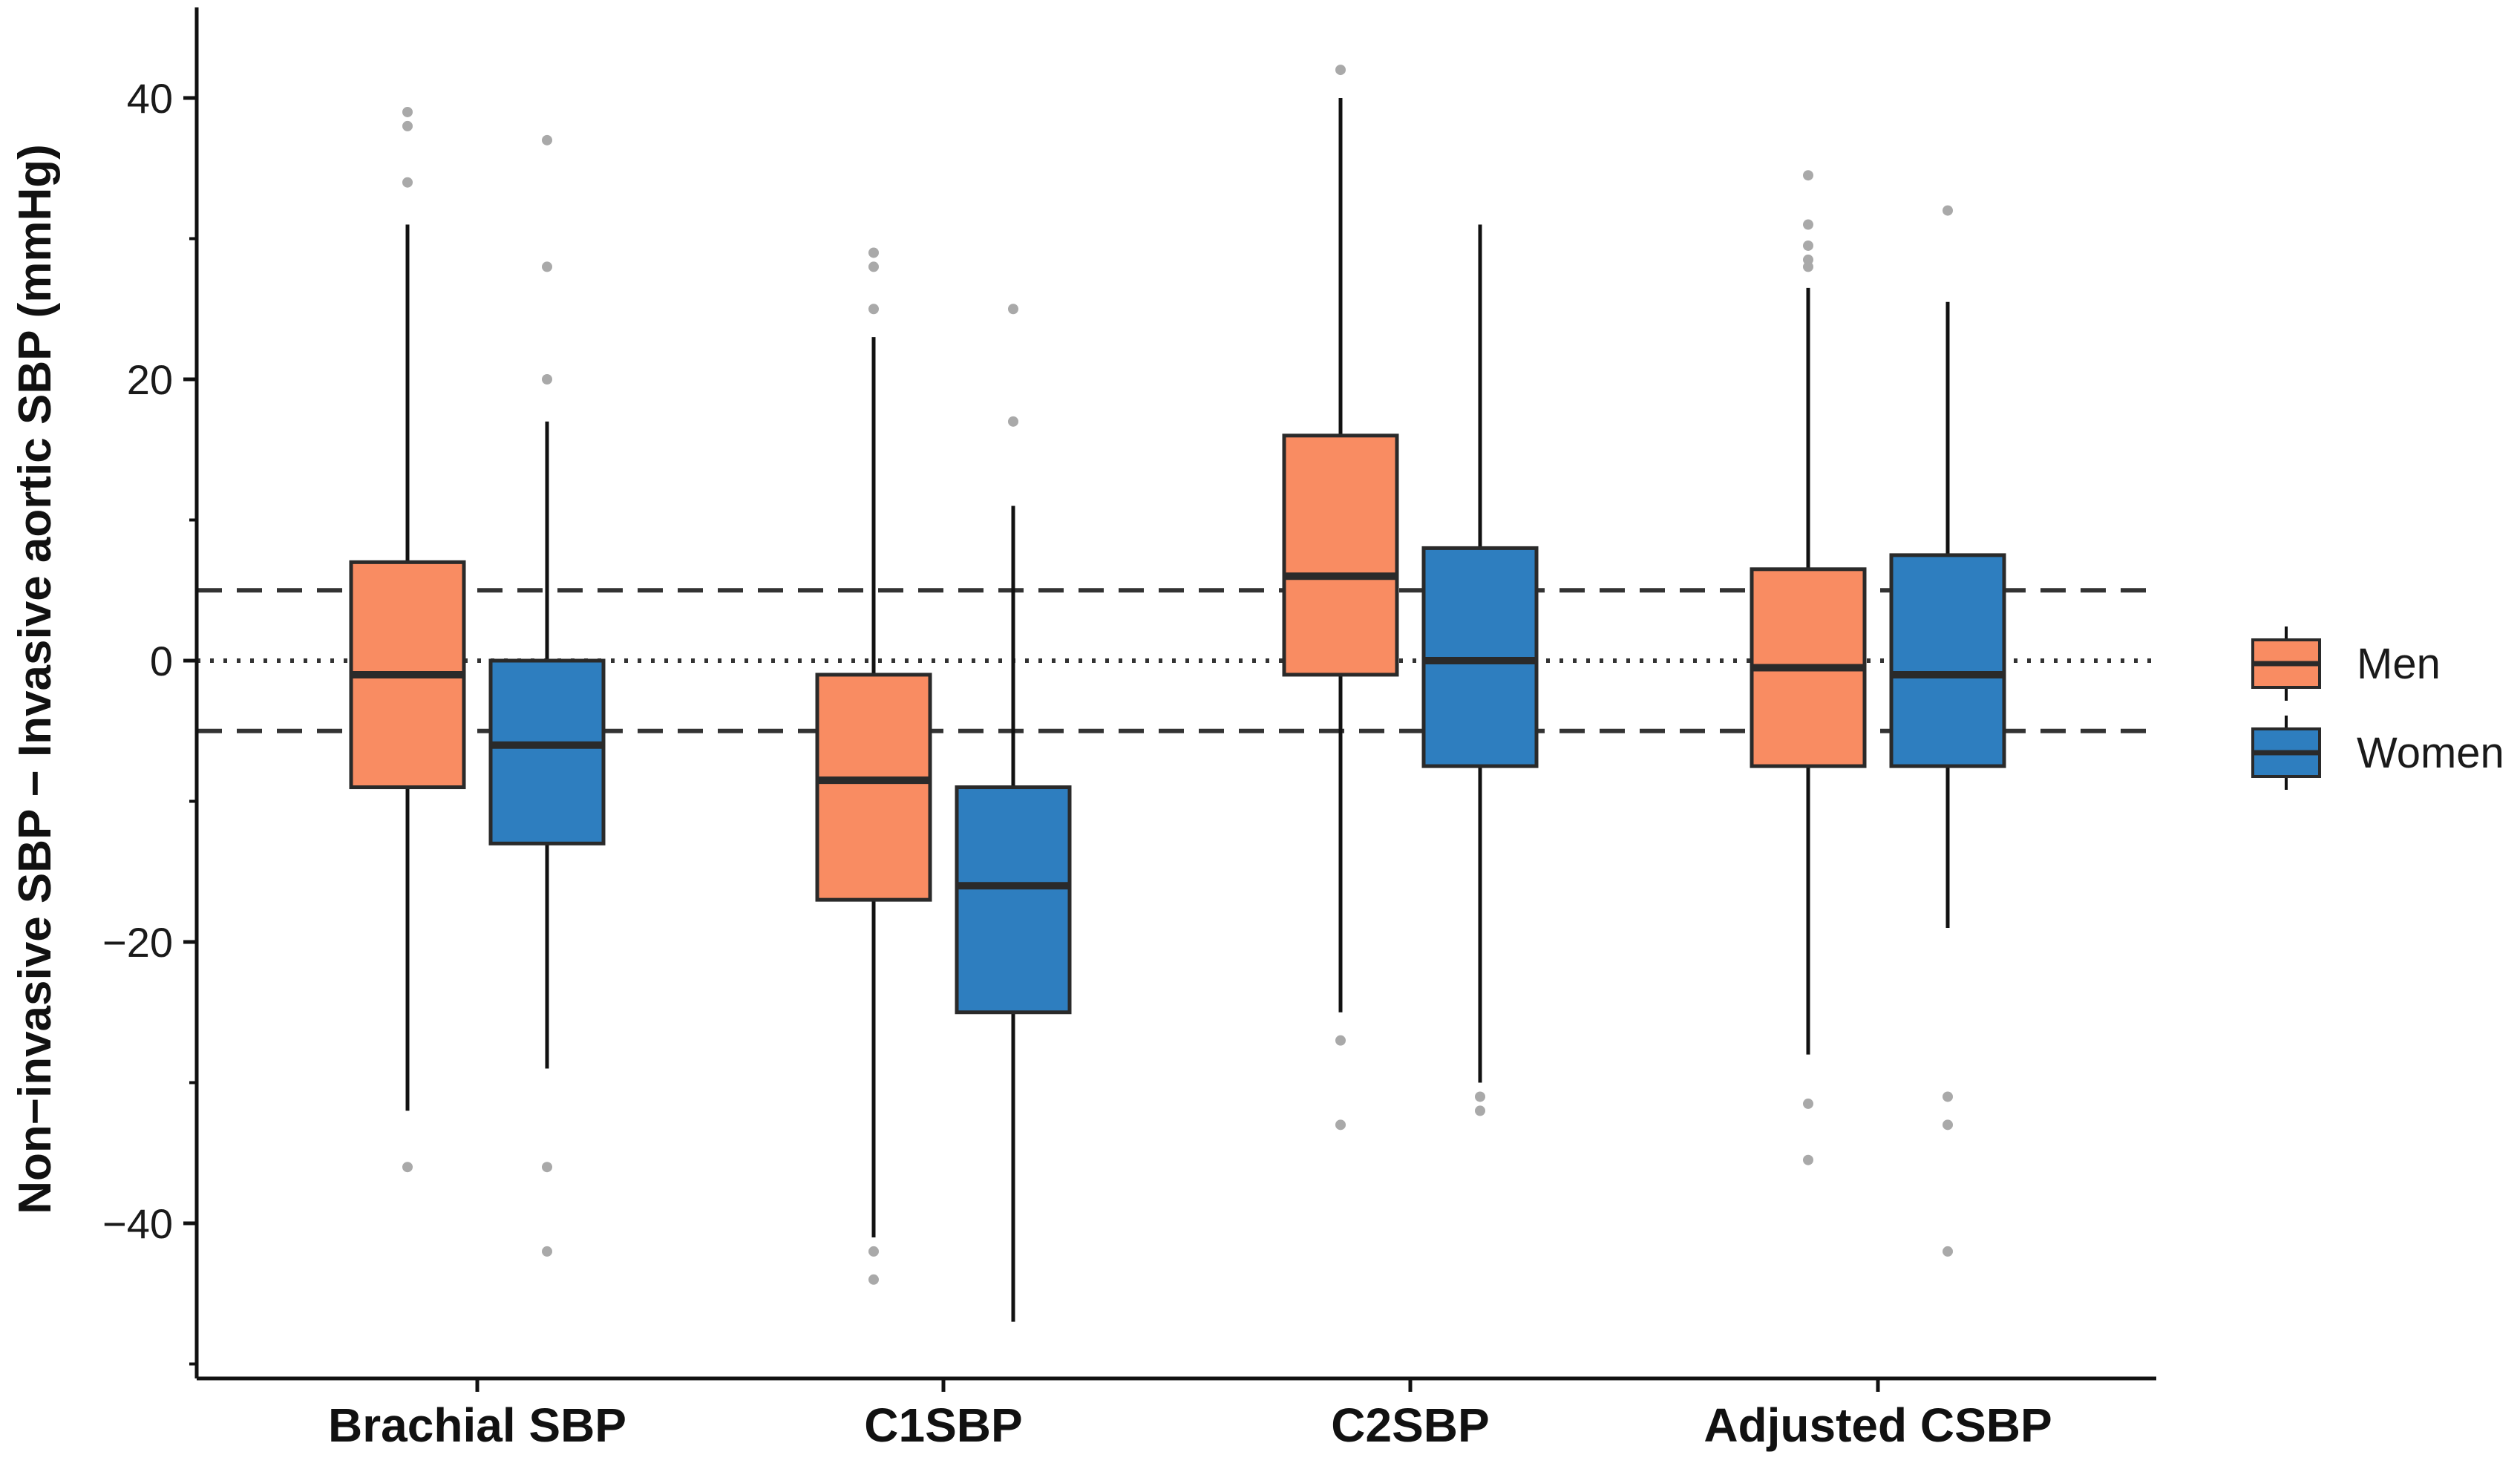 This screenshot has width=2520, height=1469. I want to click on box-women-brachial-sbp, so click(547, 695).